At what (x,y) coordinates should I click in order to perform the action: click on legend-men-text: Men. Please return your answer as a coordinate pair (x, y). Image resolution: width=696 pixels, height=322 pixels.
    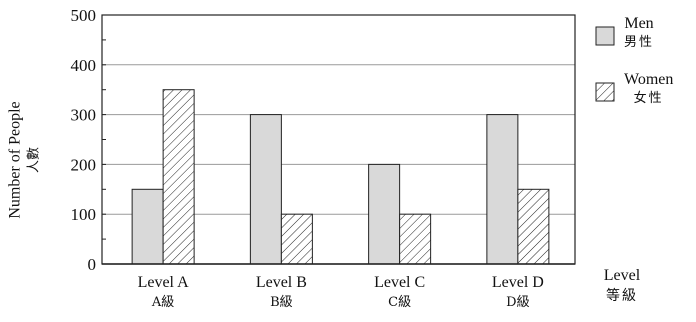
    Looking at the image, I should click on (639, 23).